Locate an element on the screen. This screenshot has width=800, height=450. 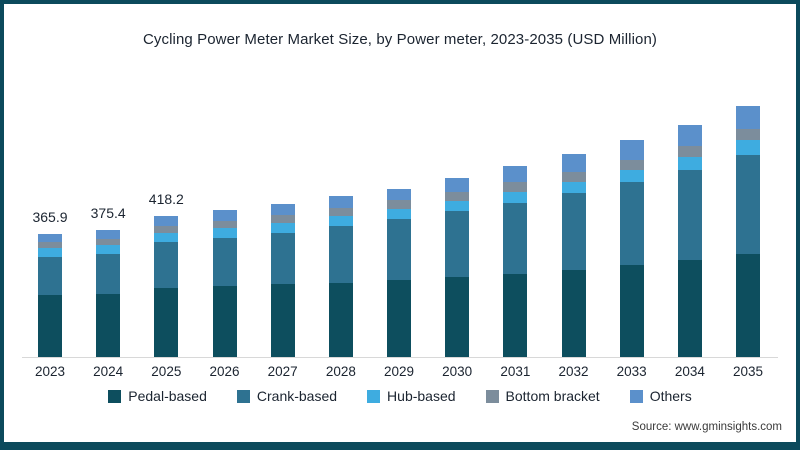
legend-item-hub-based: Hub-based is located at coordinates (411, 396).